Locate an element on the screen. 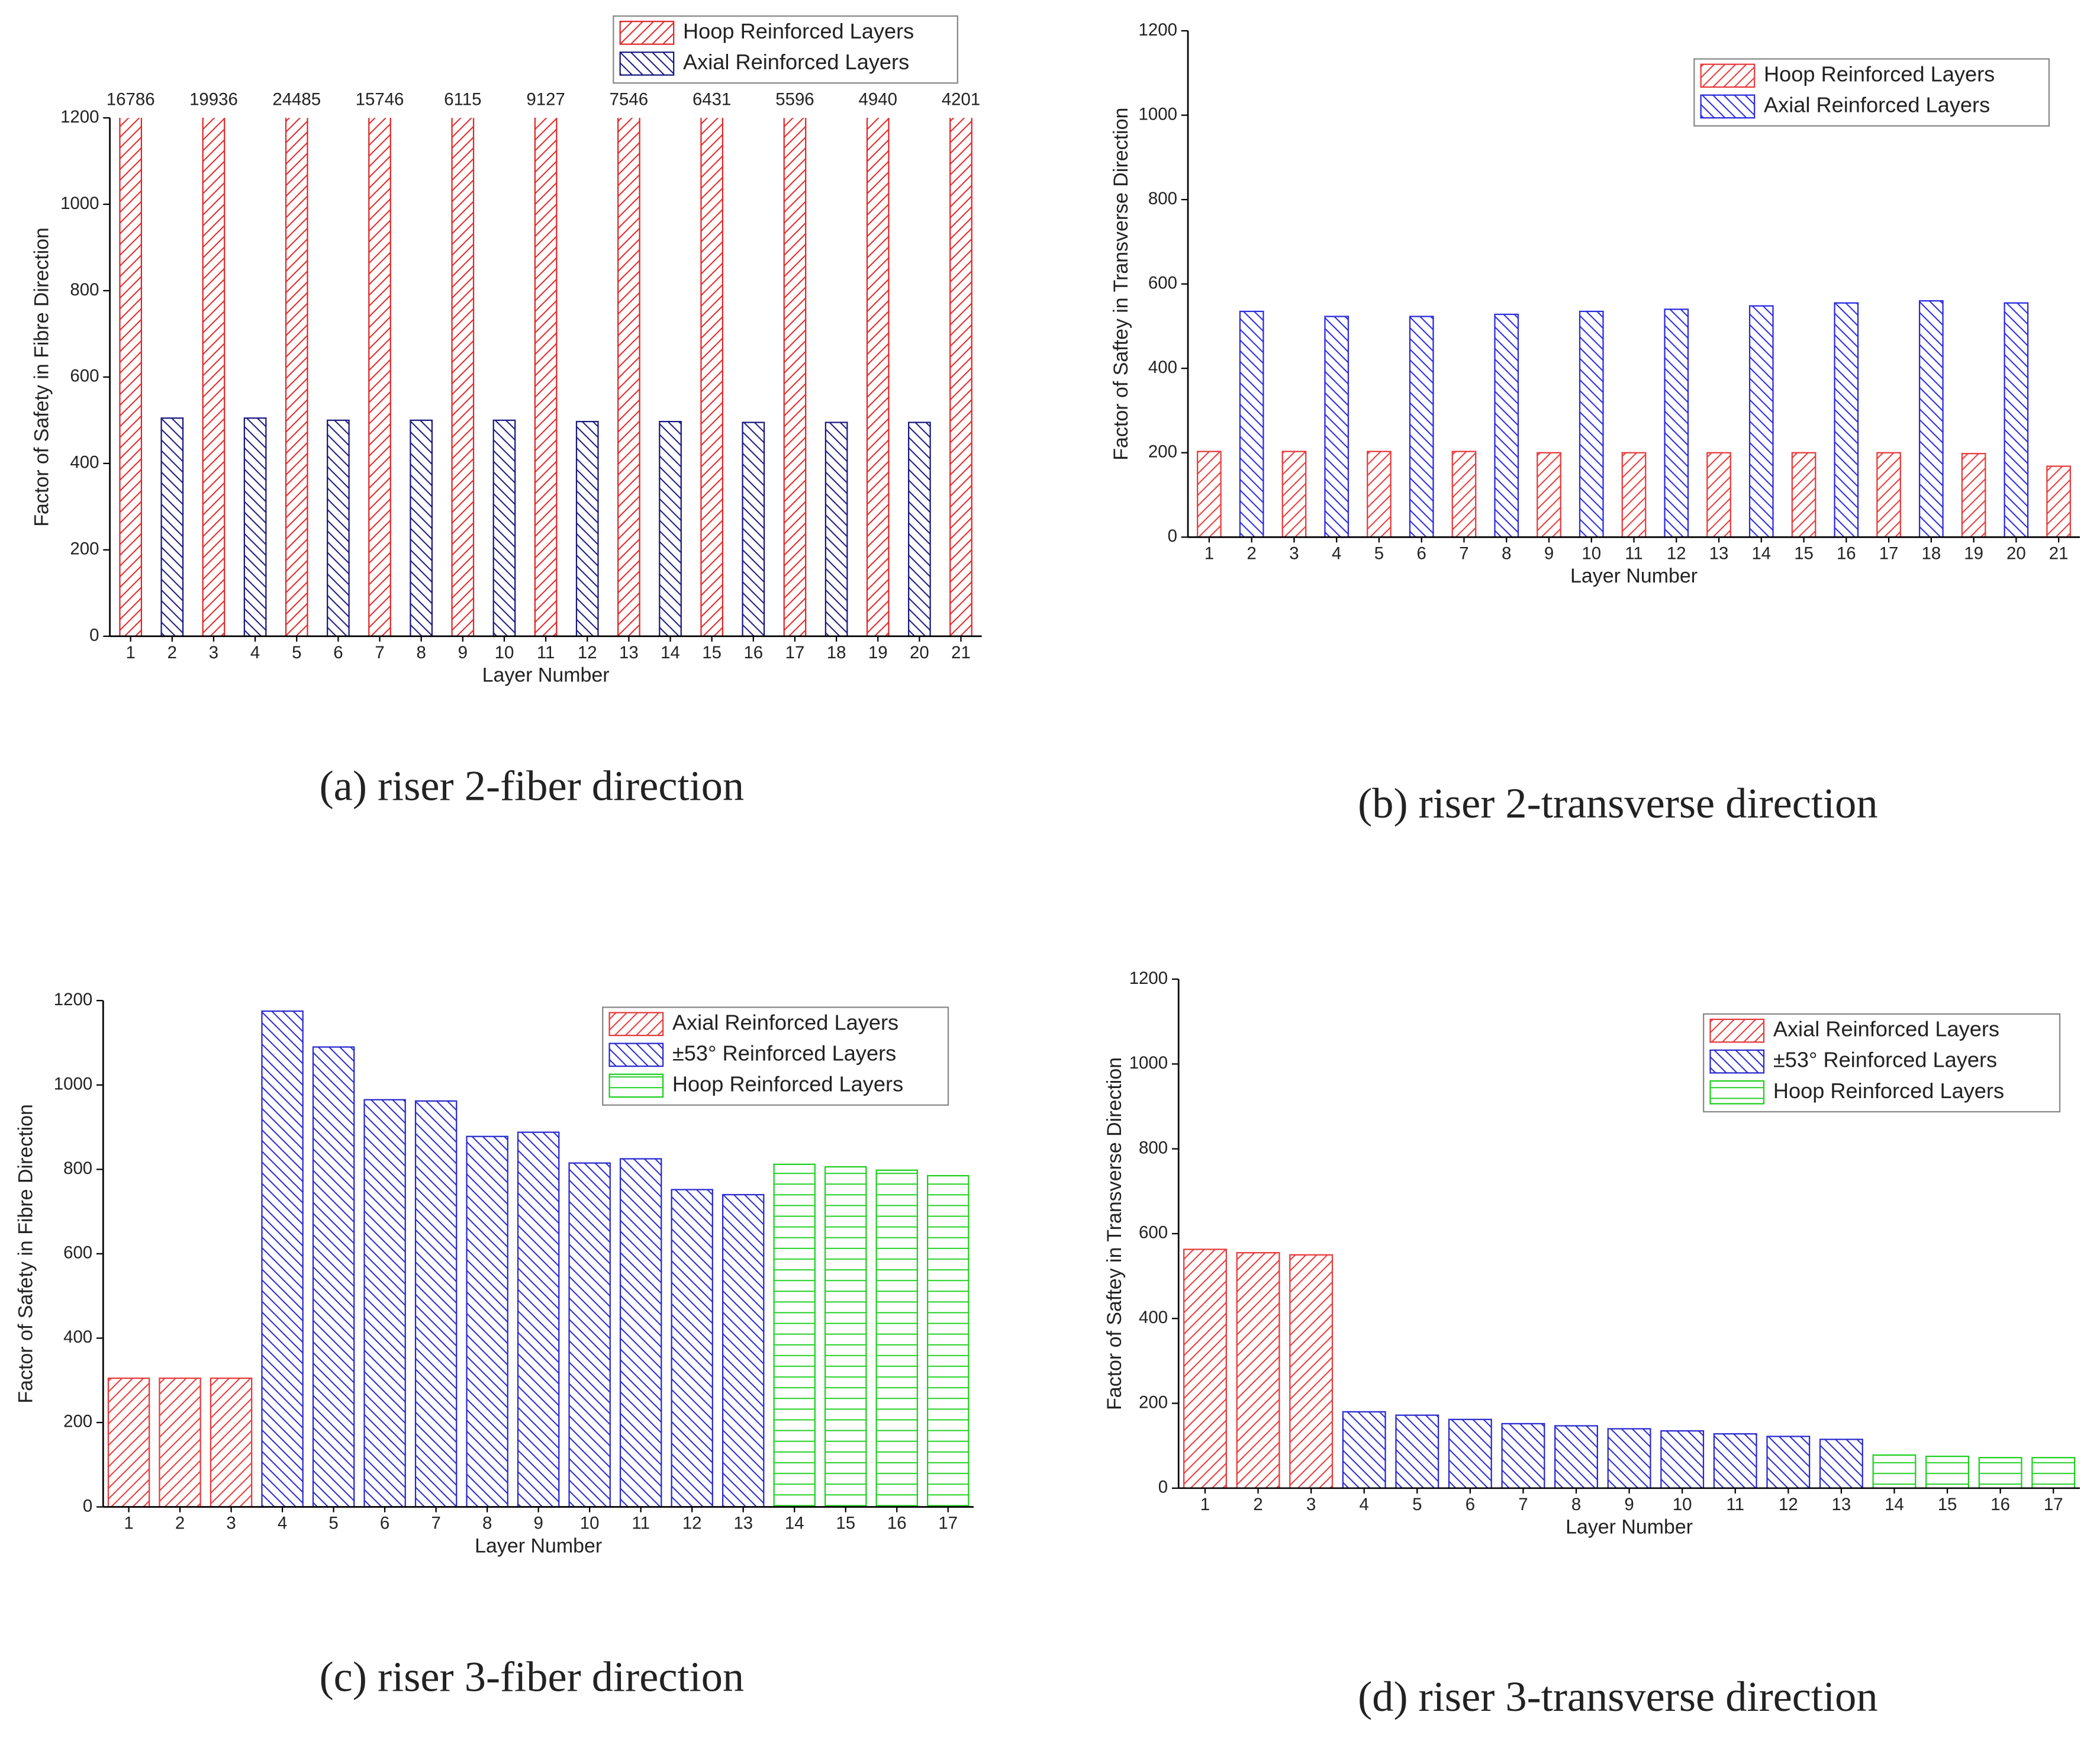 The width and height of the screenshot is (2100, 1744). y-tick-label: 0 is located at coordinates (1172, 536).